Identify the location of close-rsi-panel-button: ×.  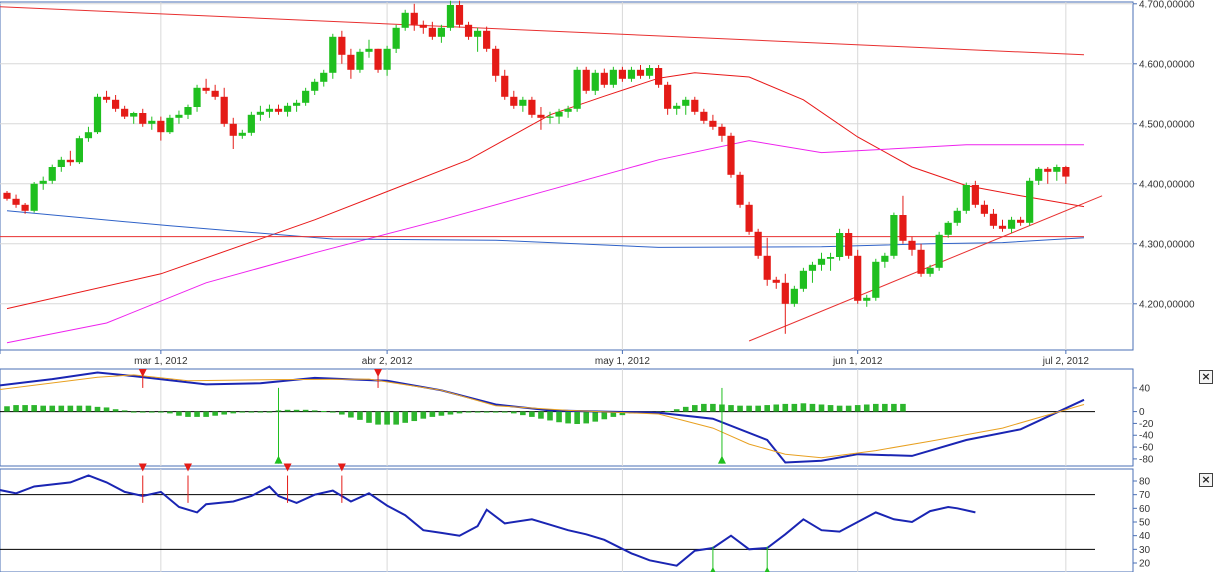
(1206, 480).